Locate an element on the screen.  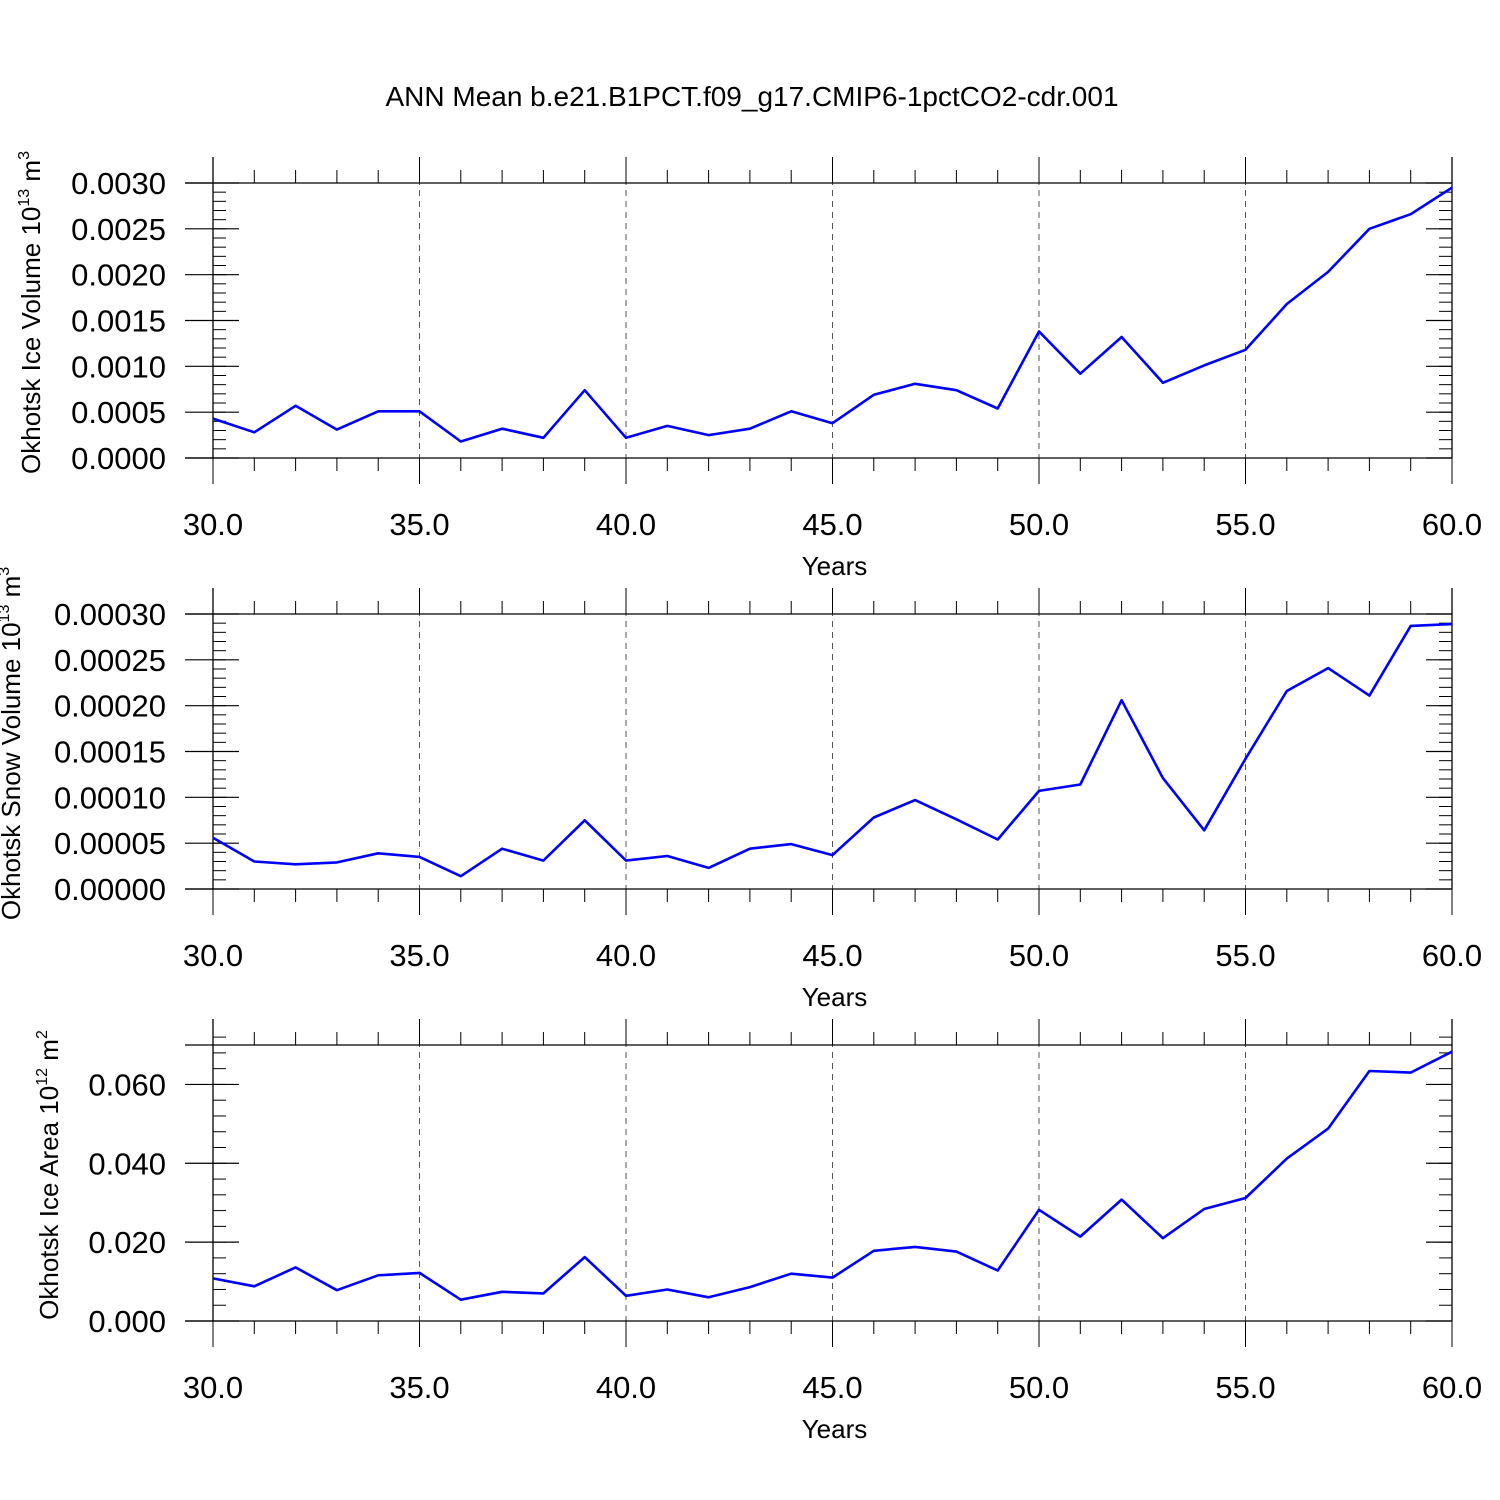
y-tick-label: 0.0030 is located at coordinates (118, 183).